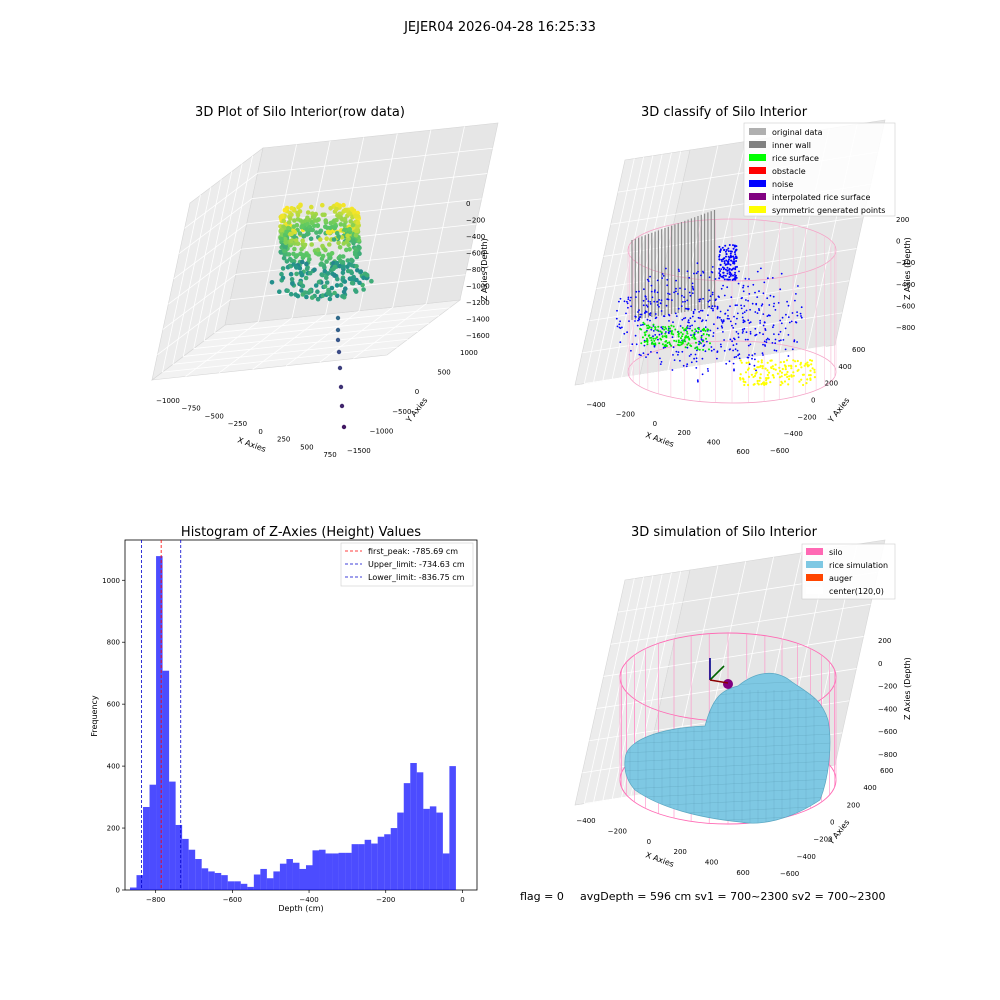 Image resolution: width=1000 pixels, height=1000 pixels. What do you see at coordinates (757, 183) in the screenshot?
I see `legend-swatch` at bounding box center [757, 183].